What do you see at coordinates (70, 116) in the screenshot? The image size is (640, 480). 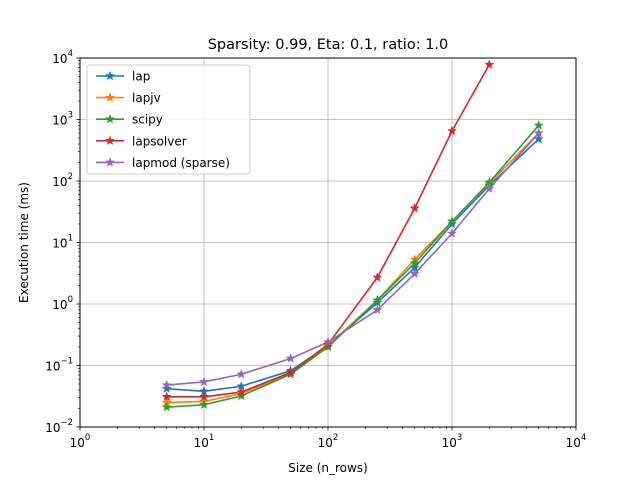 I see `y-tick-label-exp: 3` at bounding box center [70, 116].